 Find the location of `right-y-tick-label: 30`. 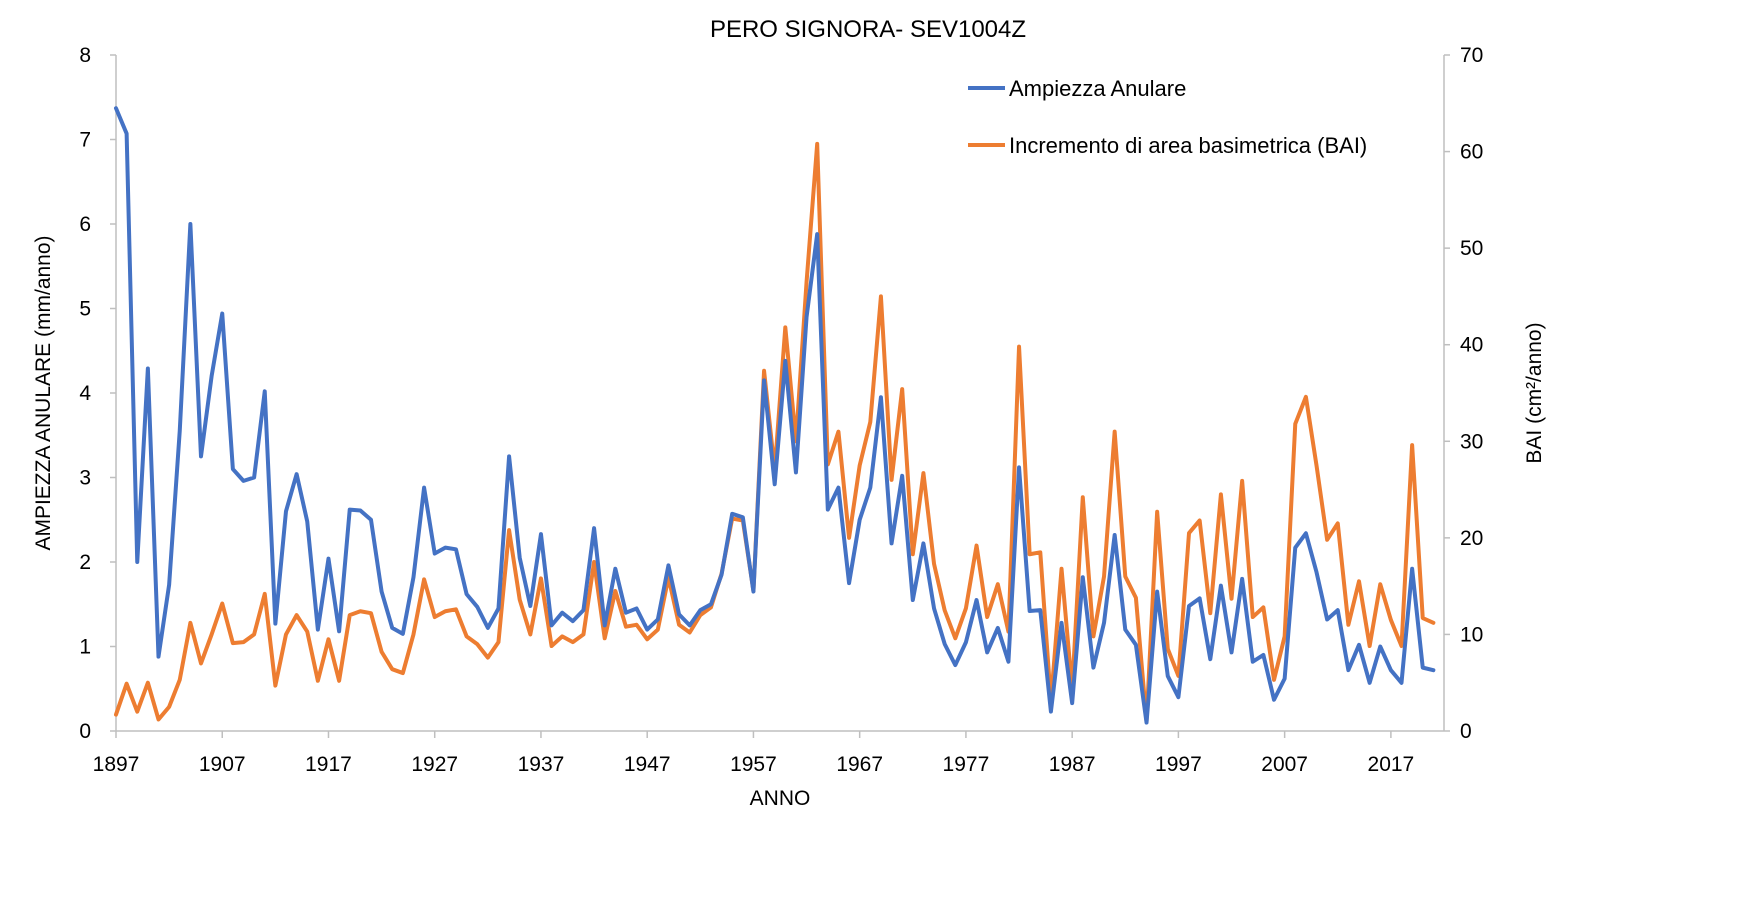

right-y-tick-label: 30 is located at coordinates (1471, 441).